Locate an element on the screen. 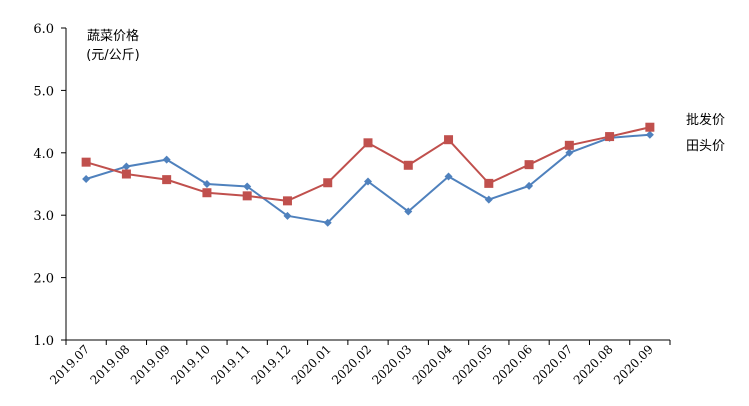 Image resolution: width=749 pixels, height=406 pixels. x-tick-label: 2020.05 is located at coordinates (472, 364).